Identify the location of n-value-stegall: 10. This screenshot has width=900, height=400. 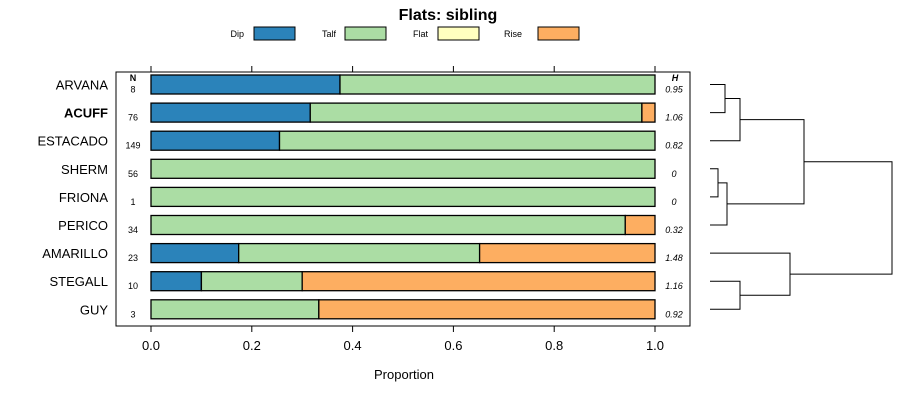
(133, 286).